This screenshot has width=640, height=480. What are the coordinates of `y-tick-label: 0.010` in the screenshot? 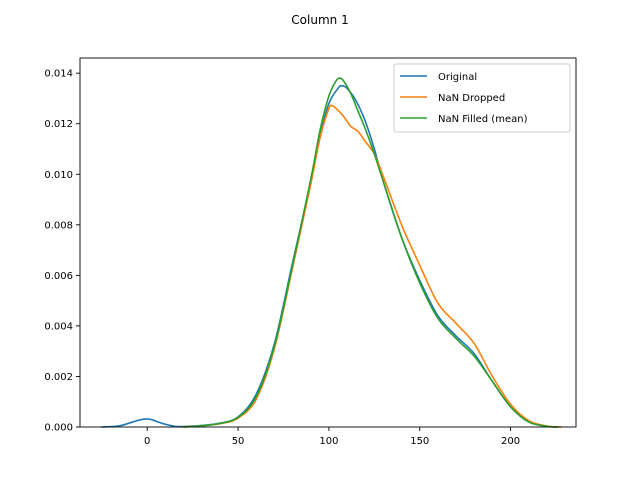 It's located at (58, 175).